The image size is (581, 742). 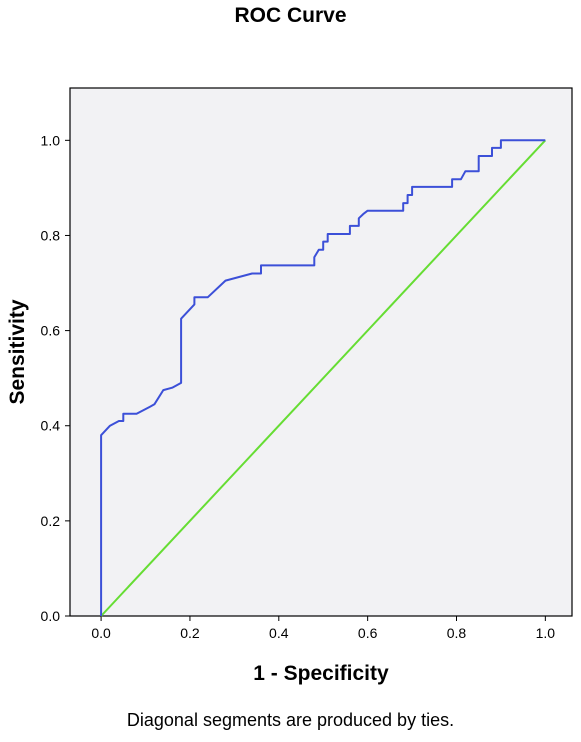 What do you see at coordinates (51, 235) in the screenshot?
I see `y-tick-label: 0.8` at bounding box center [51, 235].